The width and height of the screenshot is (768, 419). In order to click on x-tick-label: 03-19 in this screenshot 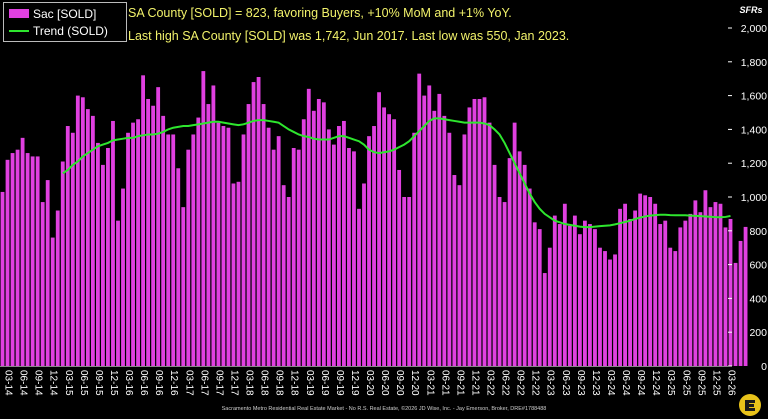, I will do `click(309, 383)`.